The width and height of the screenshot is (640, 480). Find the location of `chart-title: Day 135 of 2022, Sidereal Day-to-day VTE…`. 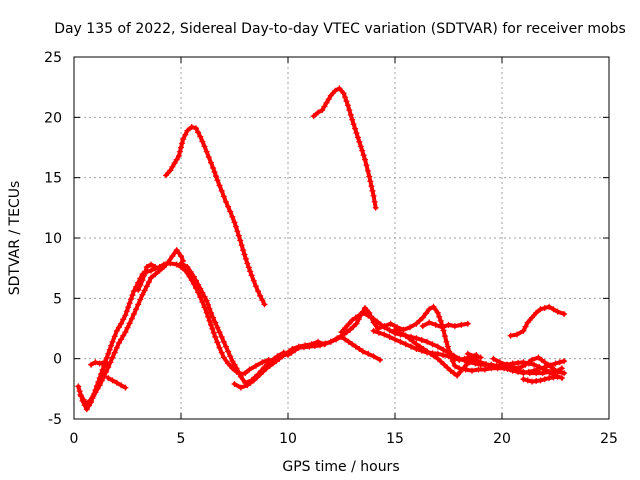

chart-title: Day 135 of 2022, Sidereal Day-to-day VTE… is located at coordinates (340, 29).